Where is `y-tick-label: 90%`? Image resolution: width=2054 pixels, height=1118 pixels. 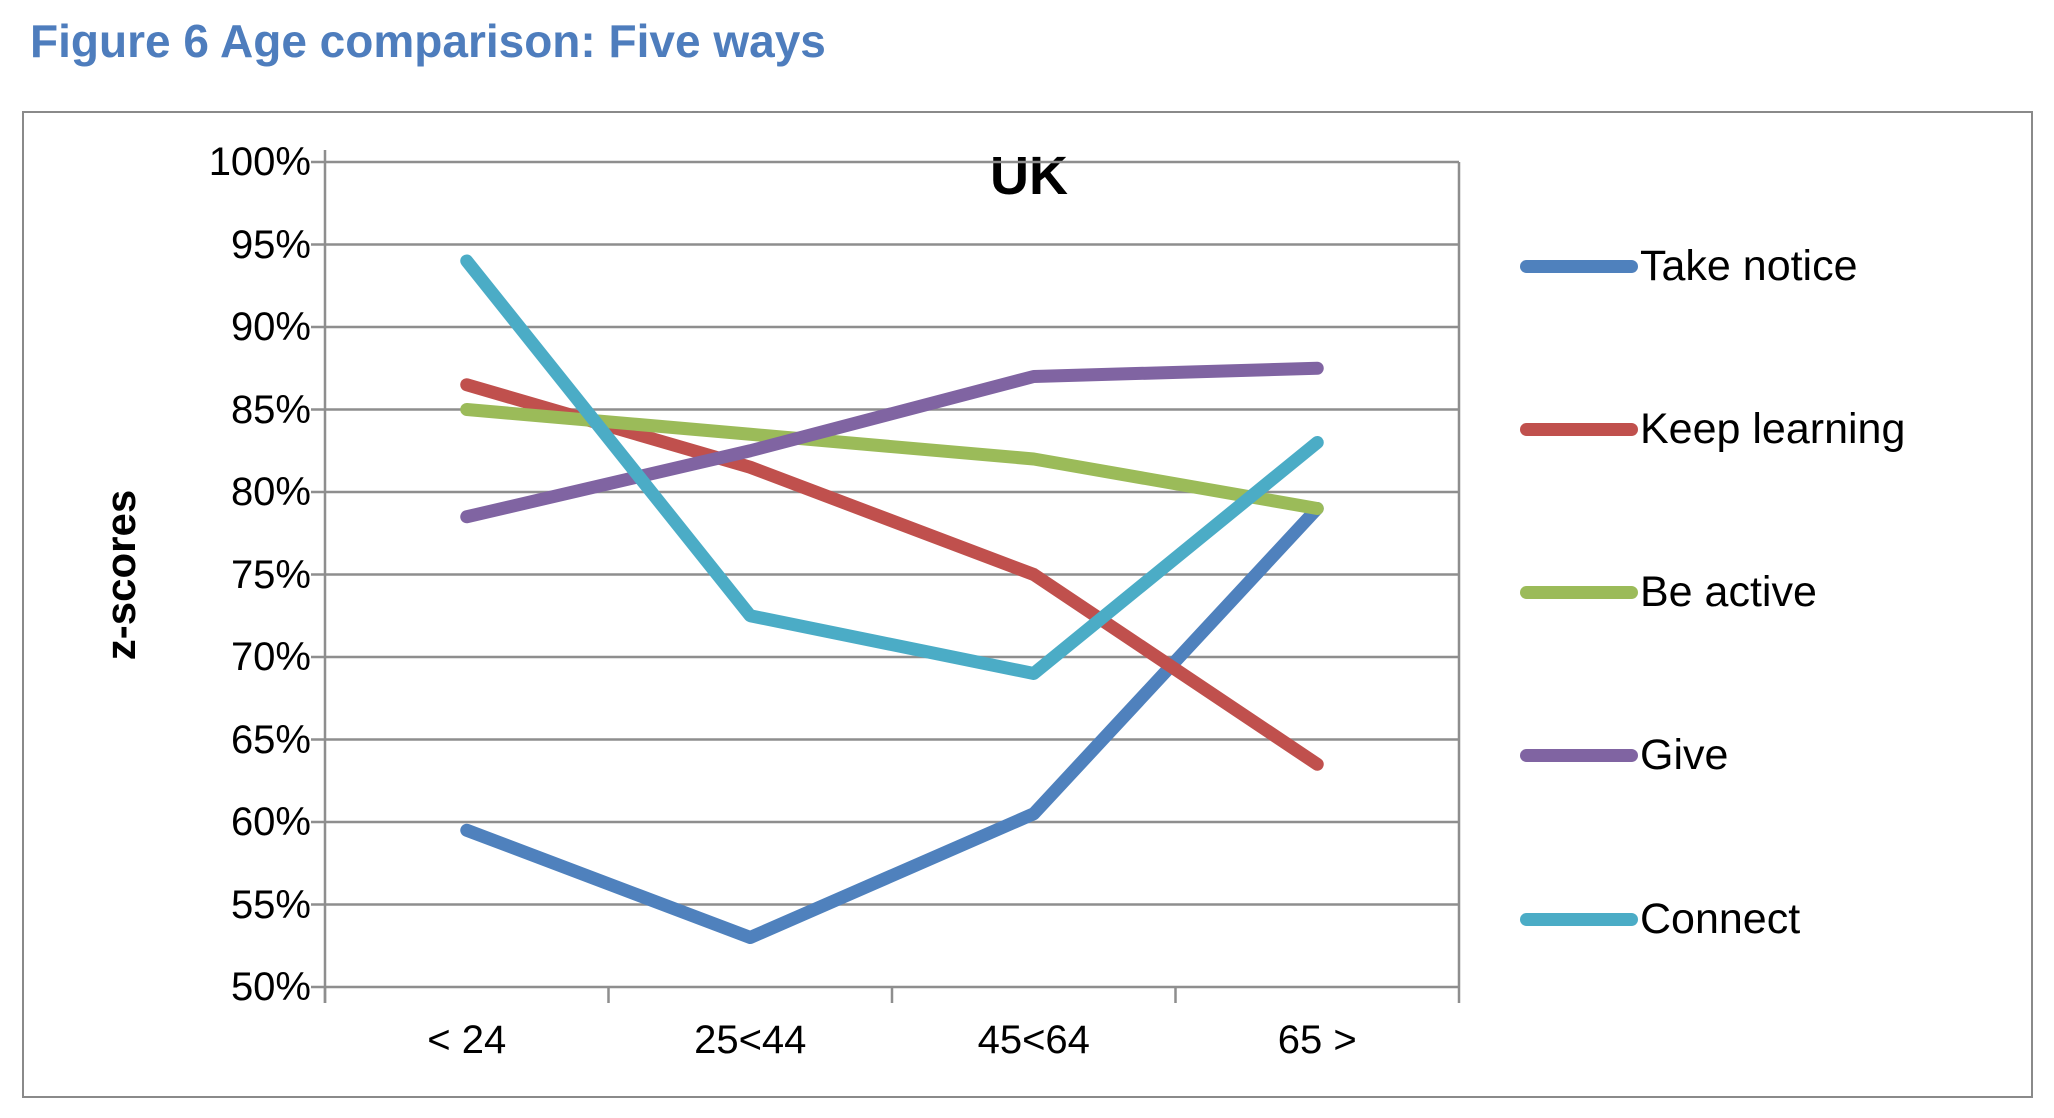 y-tick-label: 90% is located at coordinates (270, 327).